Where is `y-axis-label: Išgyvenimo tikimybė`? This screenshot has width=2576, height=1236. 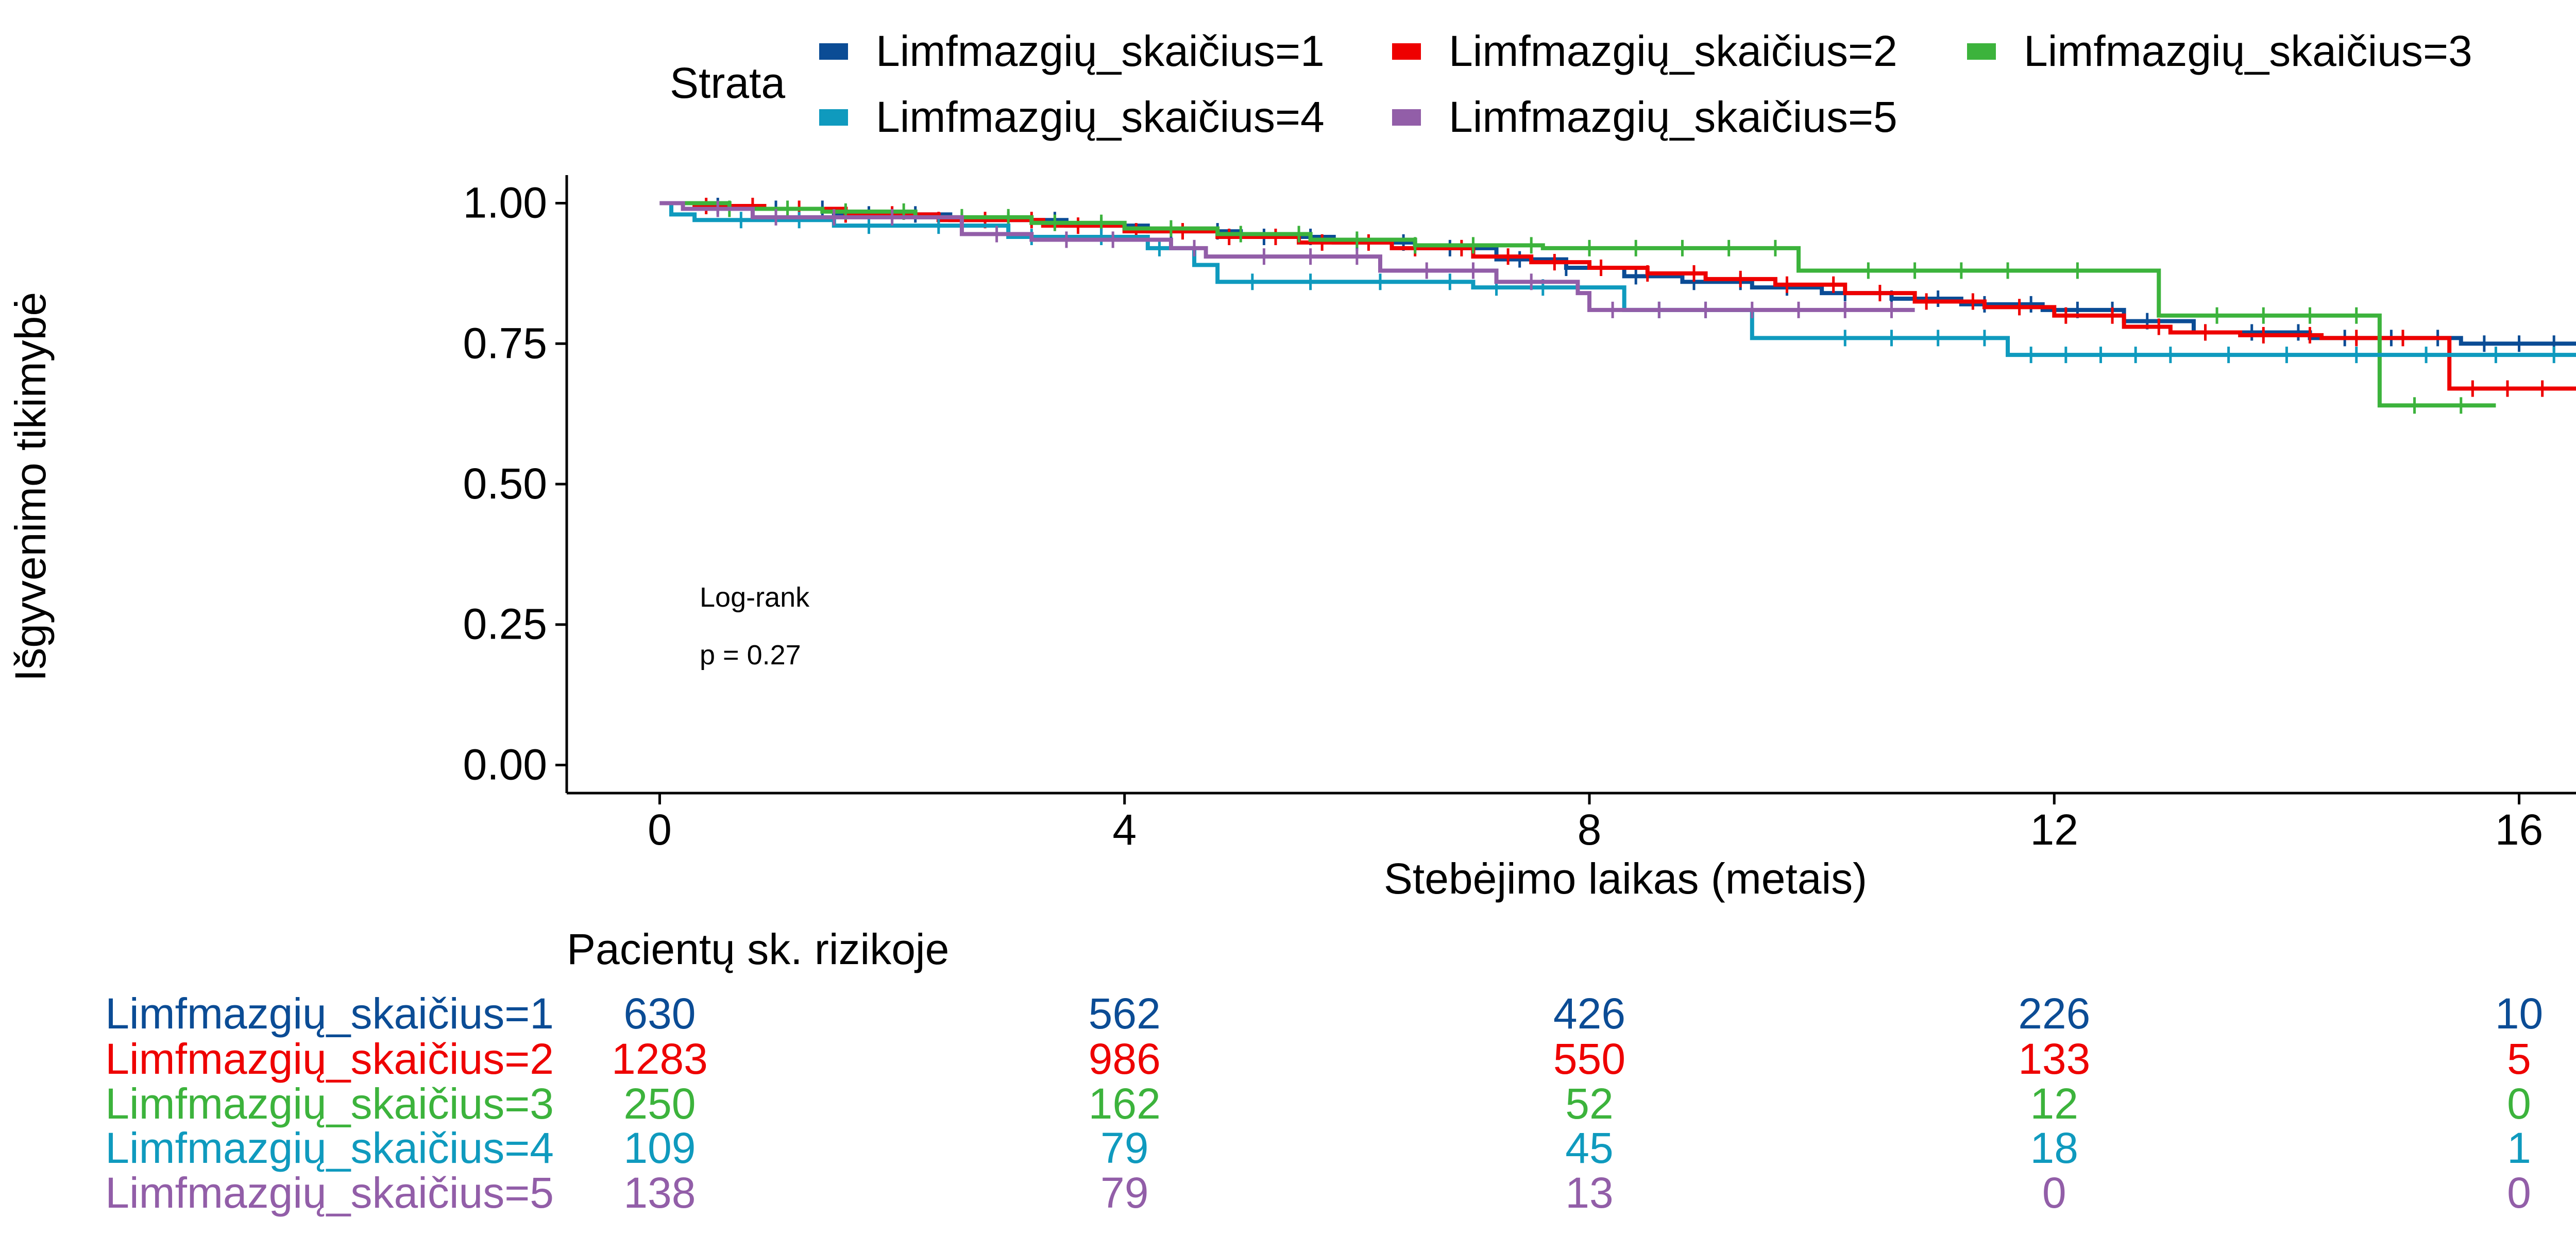
y-axis-label: Išgyvenimo tikimybė is located at coordinates (30, 486).